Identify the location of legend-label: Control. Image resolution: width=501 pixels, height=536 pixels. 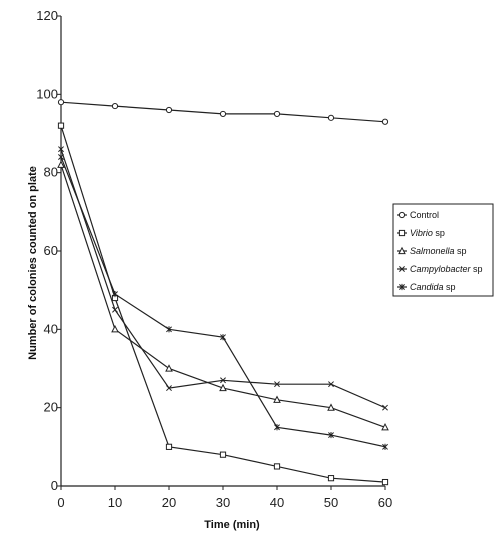
(424, 215).